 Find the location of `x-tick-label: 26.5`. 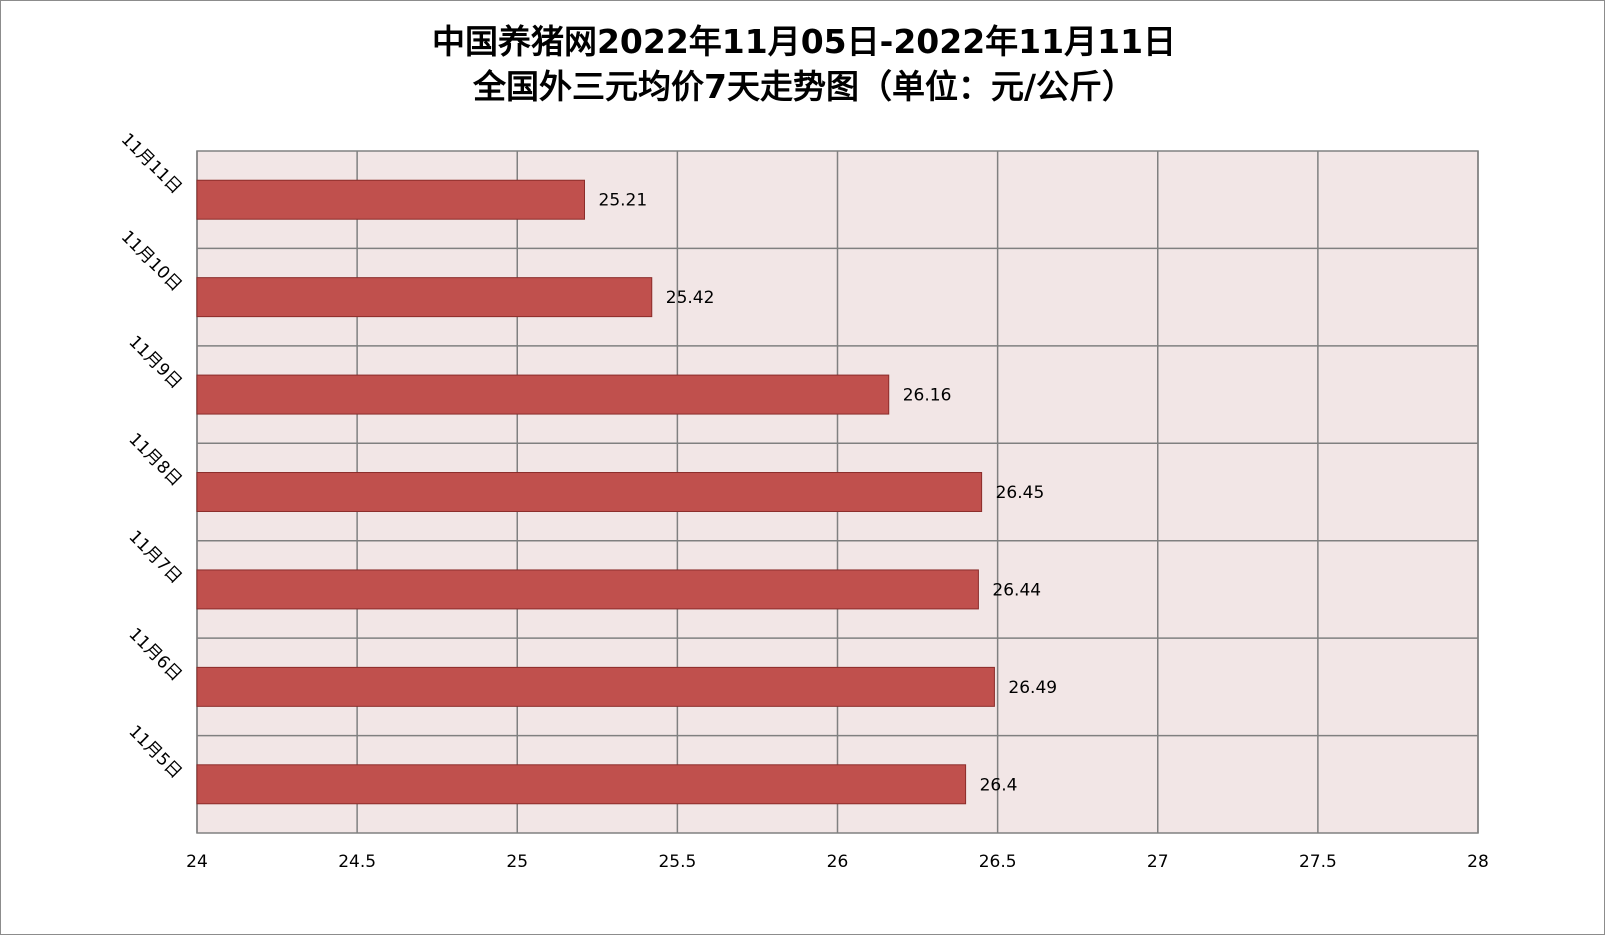

x-tick-label: 26.5 is located at coordinates (998, 862).